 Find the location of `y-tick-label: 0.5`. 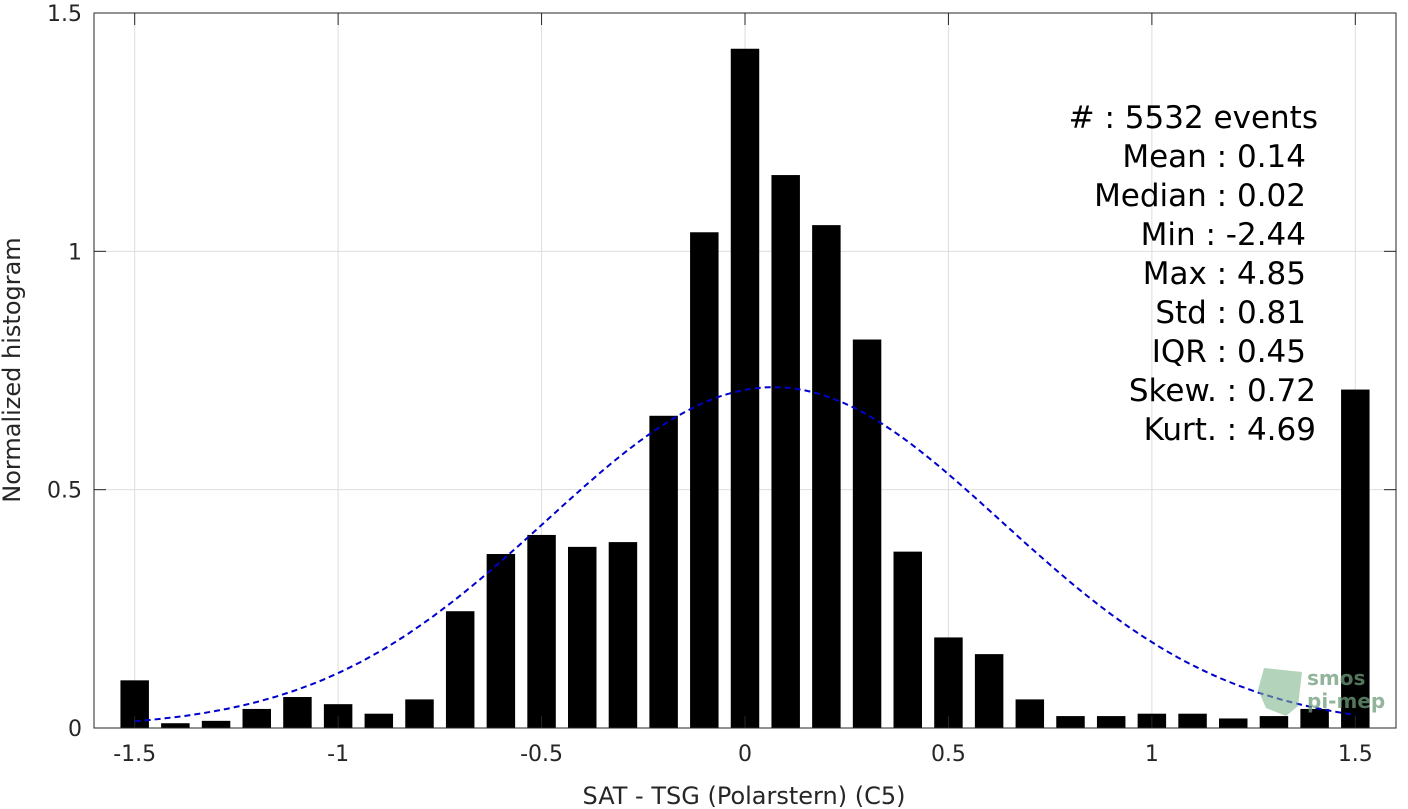

y-tick-label: 0.5 is located at coordinates (64, 491).